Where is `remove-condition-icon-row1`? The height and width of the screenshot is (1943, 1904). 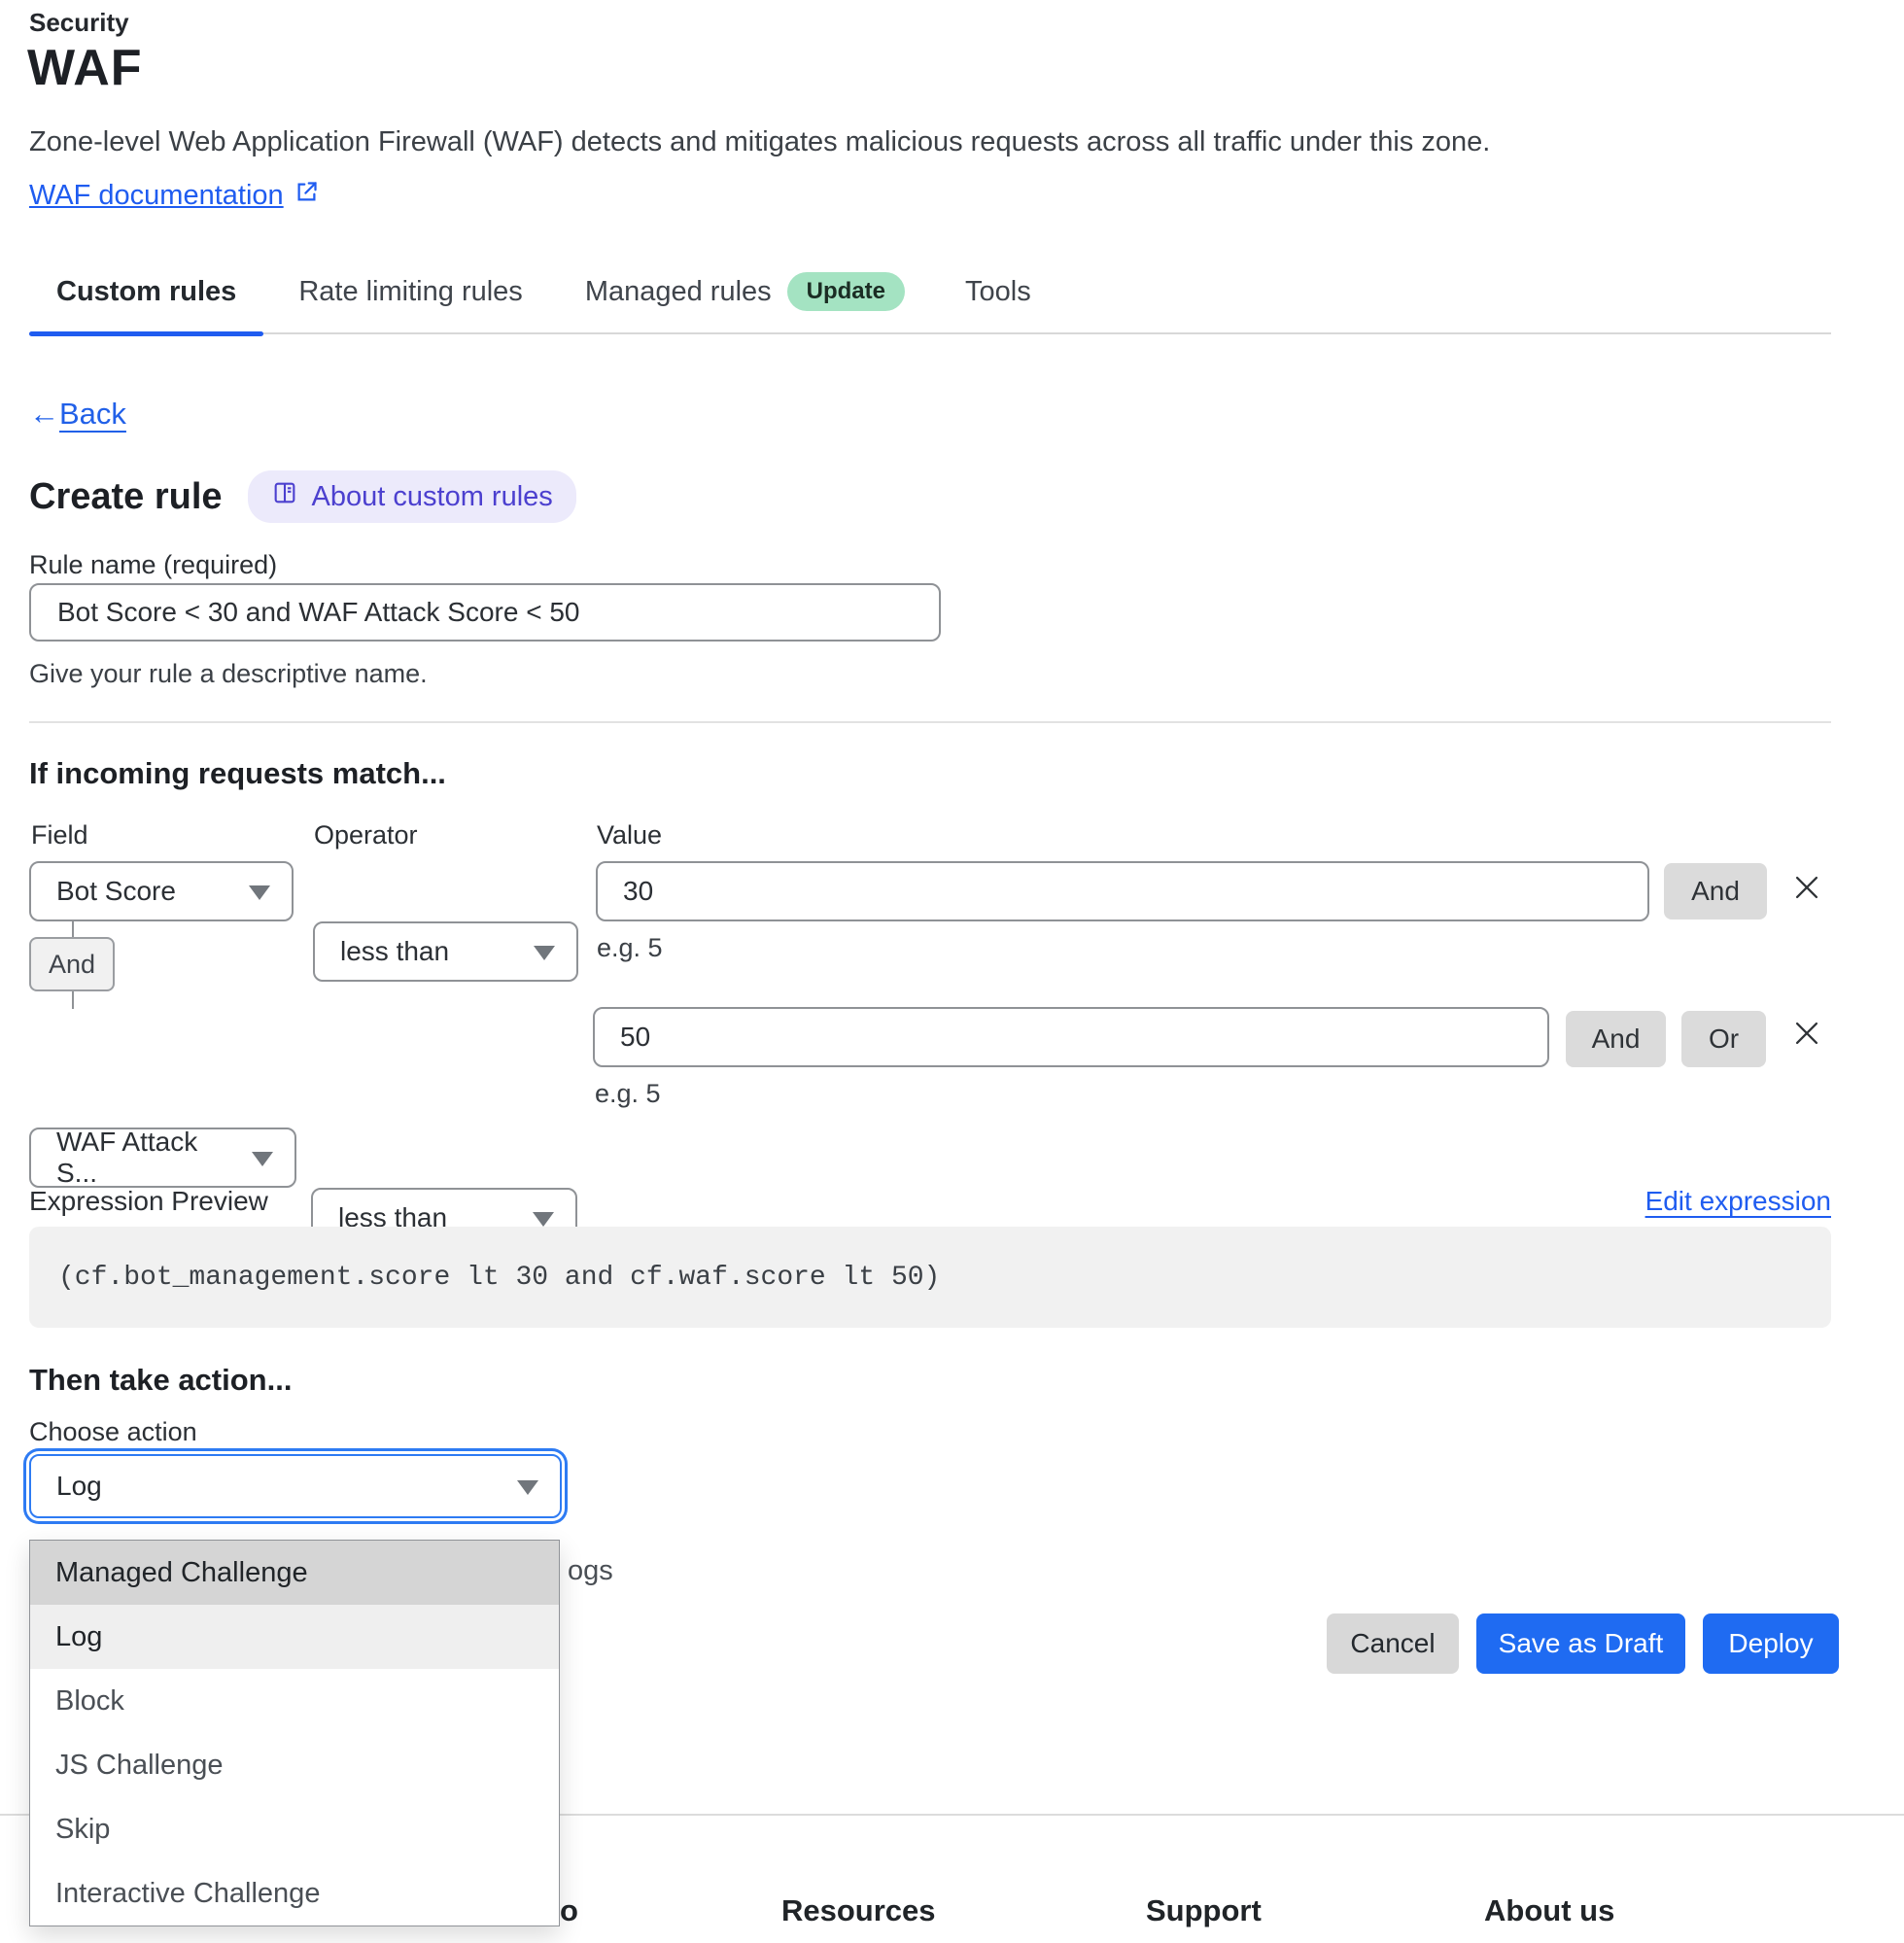
remove-condition-icon-row1 is located at coordinates (1806, 889).